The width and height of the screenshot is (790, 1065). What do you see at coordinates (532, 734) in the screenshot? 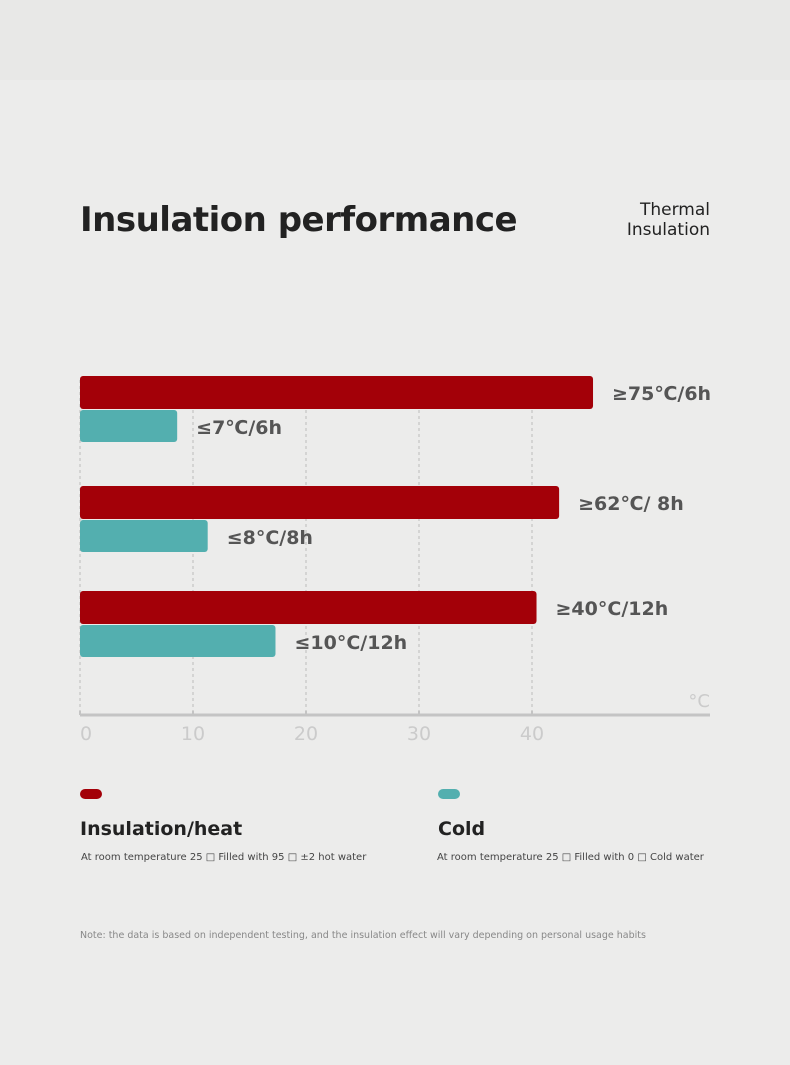
I see `tick-label: 40` at bounding box center [532, 734].